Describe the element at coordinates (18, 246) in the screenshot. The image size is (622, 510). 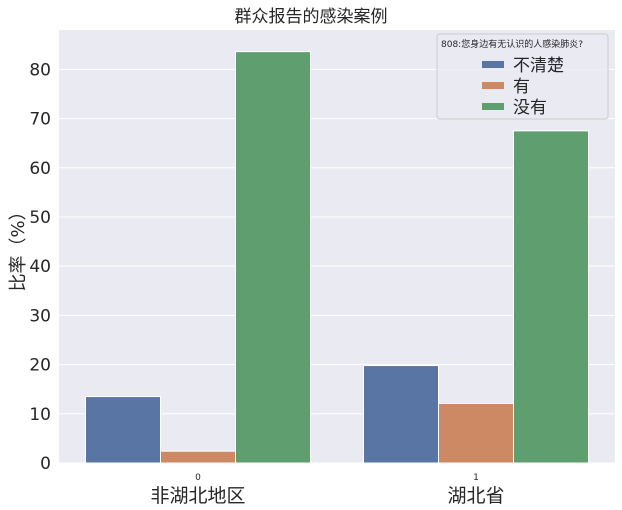
I see `y-axis-label: 比率（%）` at that location.